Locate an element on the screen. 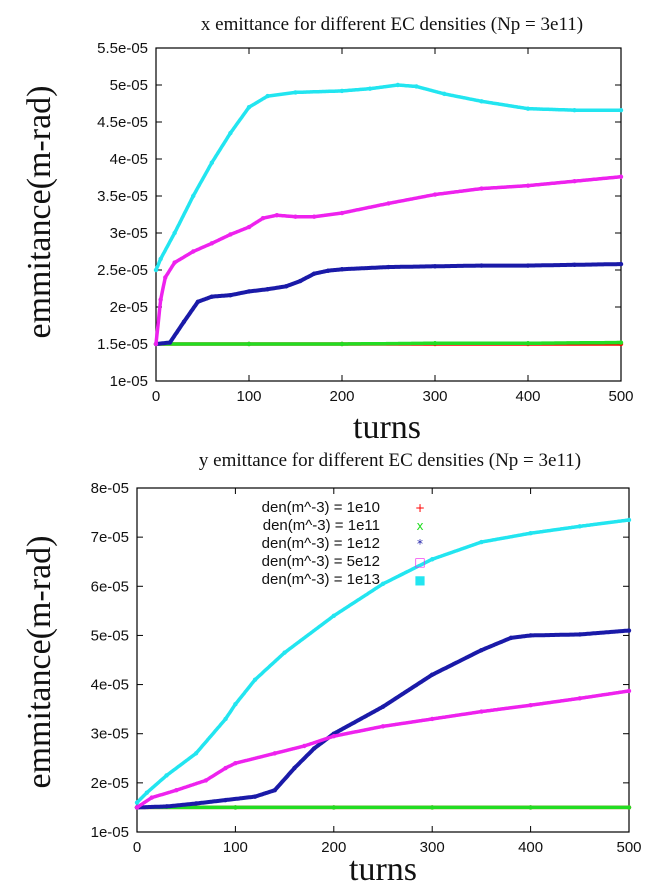  legend-label: den(m^-3) = 1e10 is located at coordinates (321, 507).